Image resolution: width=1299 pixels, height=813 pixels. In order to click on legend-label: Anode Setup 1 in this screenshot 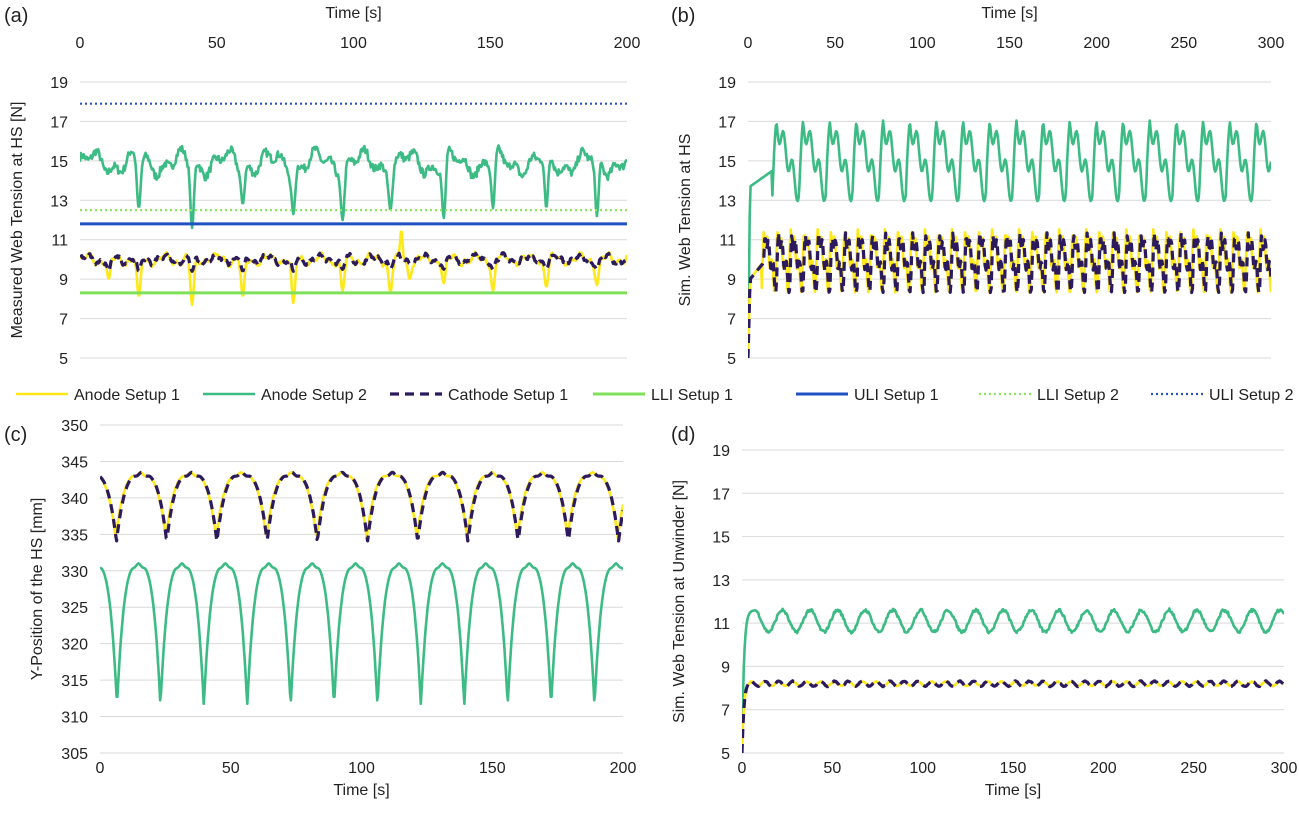, I will do `click(127, 395)`.